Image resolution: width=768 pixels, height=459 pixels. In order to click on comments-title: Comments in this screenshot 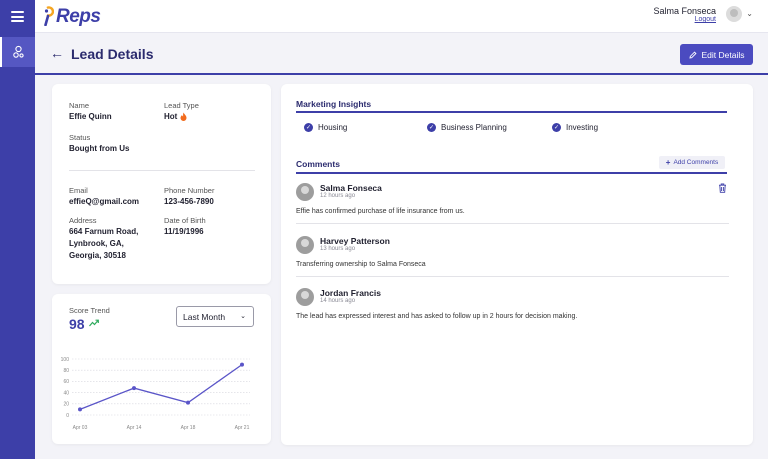, I will do `click(318, 164)`.